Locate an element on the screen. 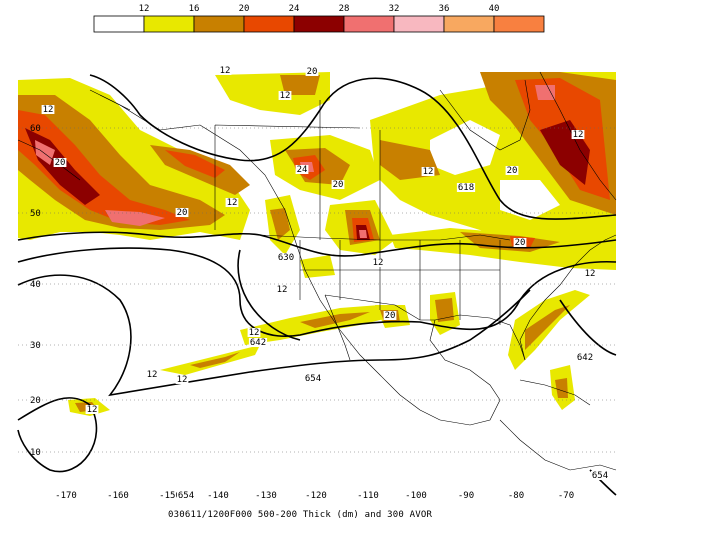  longitude-label: -100 is located at coordinates (416, 496).